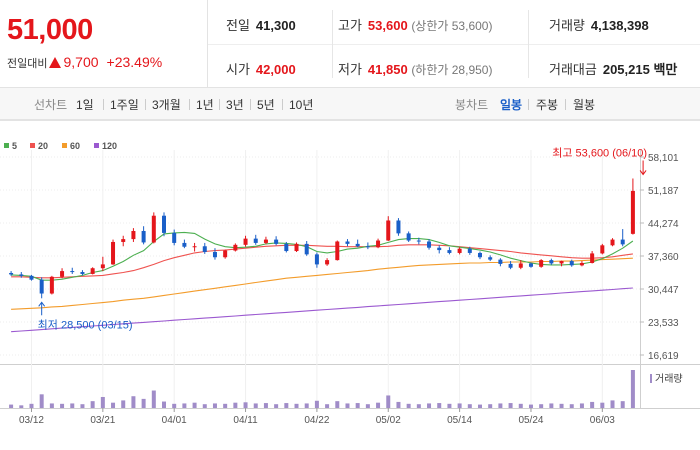  I want to click on range-1w-button: 1주일, so click(124, 105).